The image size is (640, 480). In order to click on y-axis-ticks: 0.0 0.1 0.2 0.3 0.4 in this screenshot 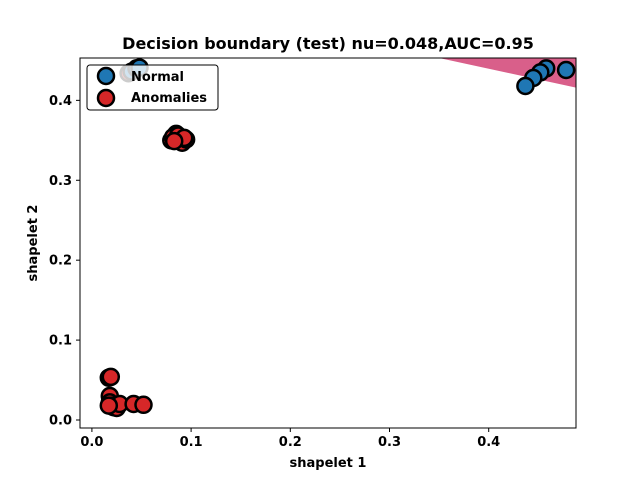, I will do `click(64, 261)`.